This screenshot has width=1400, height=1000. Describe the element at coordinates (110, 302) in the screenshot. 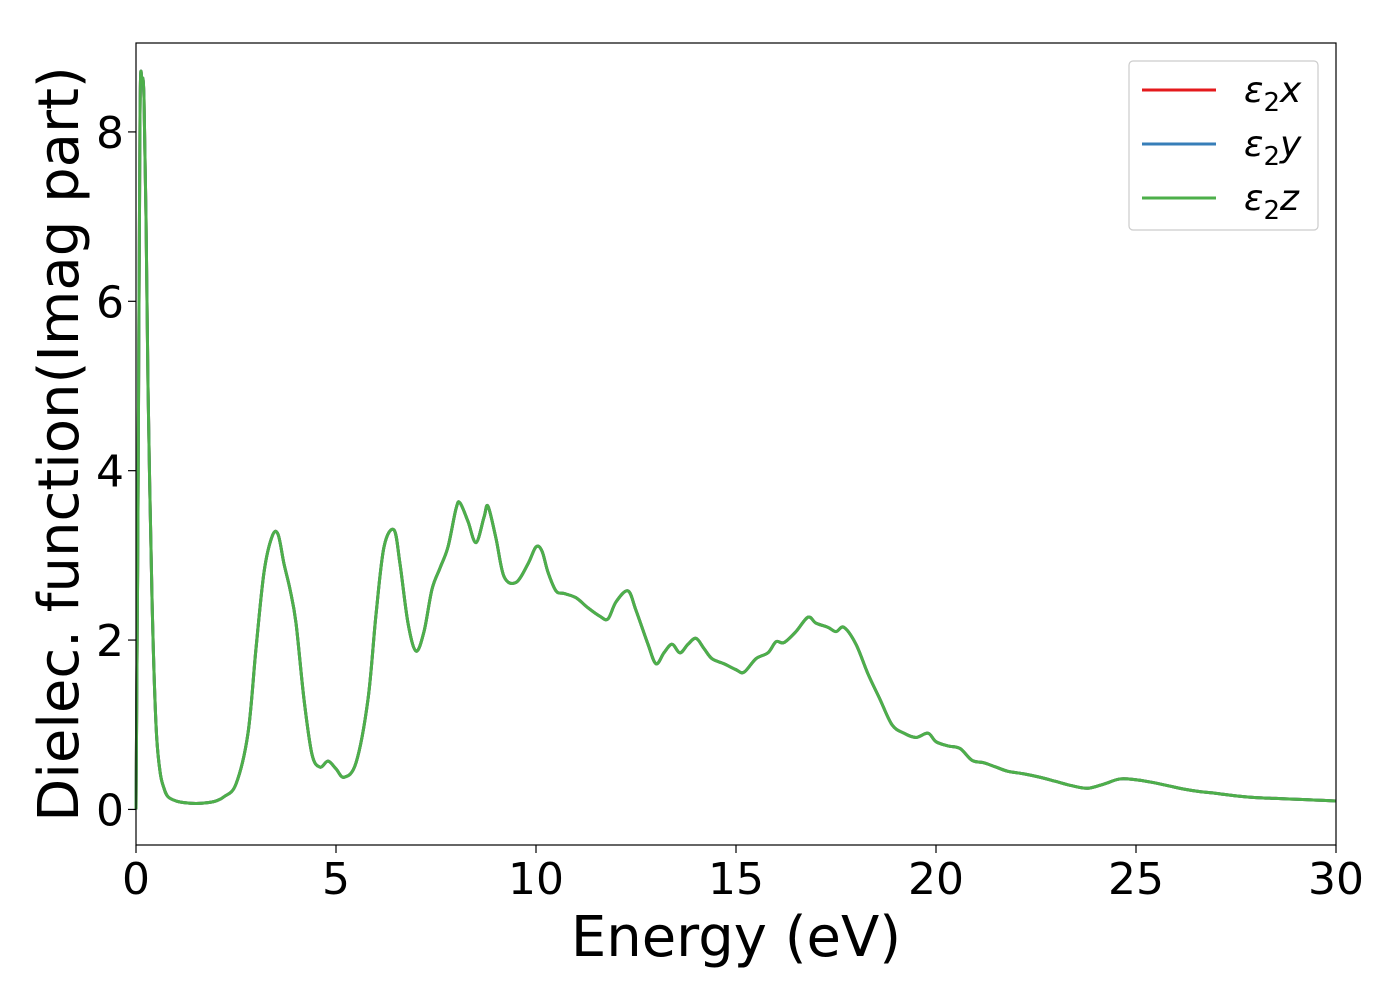

I see `y-tick-label: 6` at that location.